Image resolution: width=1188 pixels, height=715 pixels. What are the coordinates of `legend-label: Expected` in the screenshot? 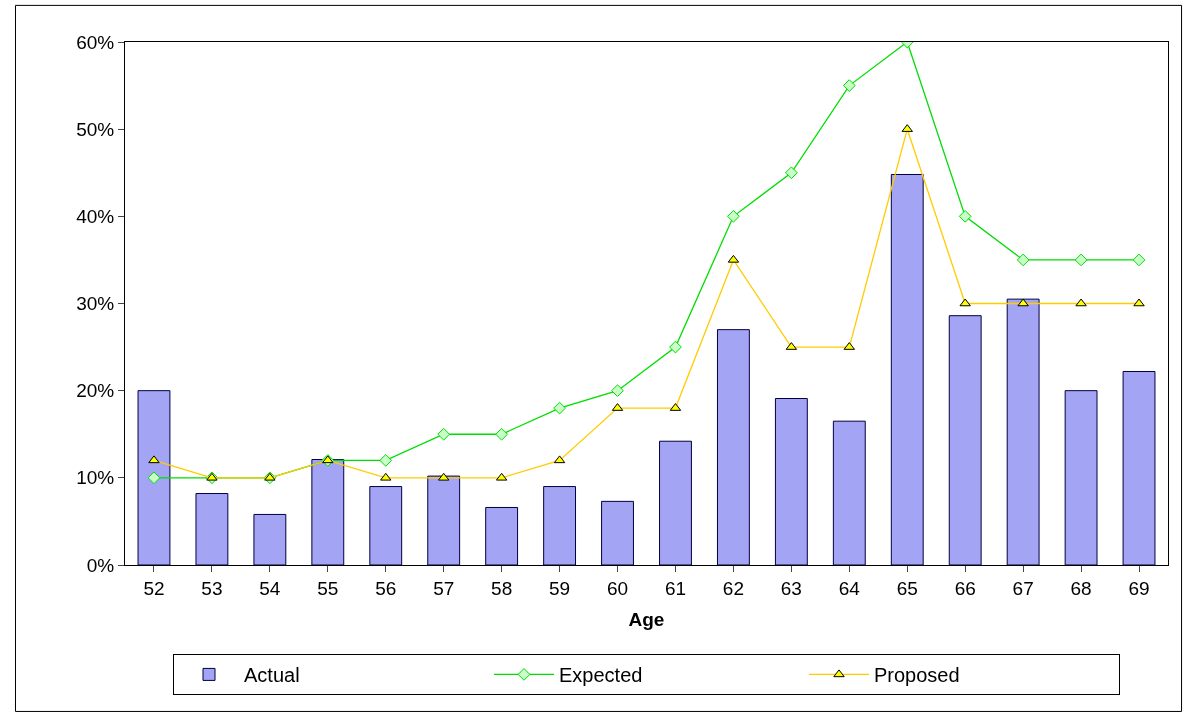 It's located at (601, 675).